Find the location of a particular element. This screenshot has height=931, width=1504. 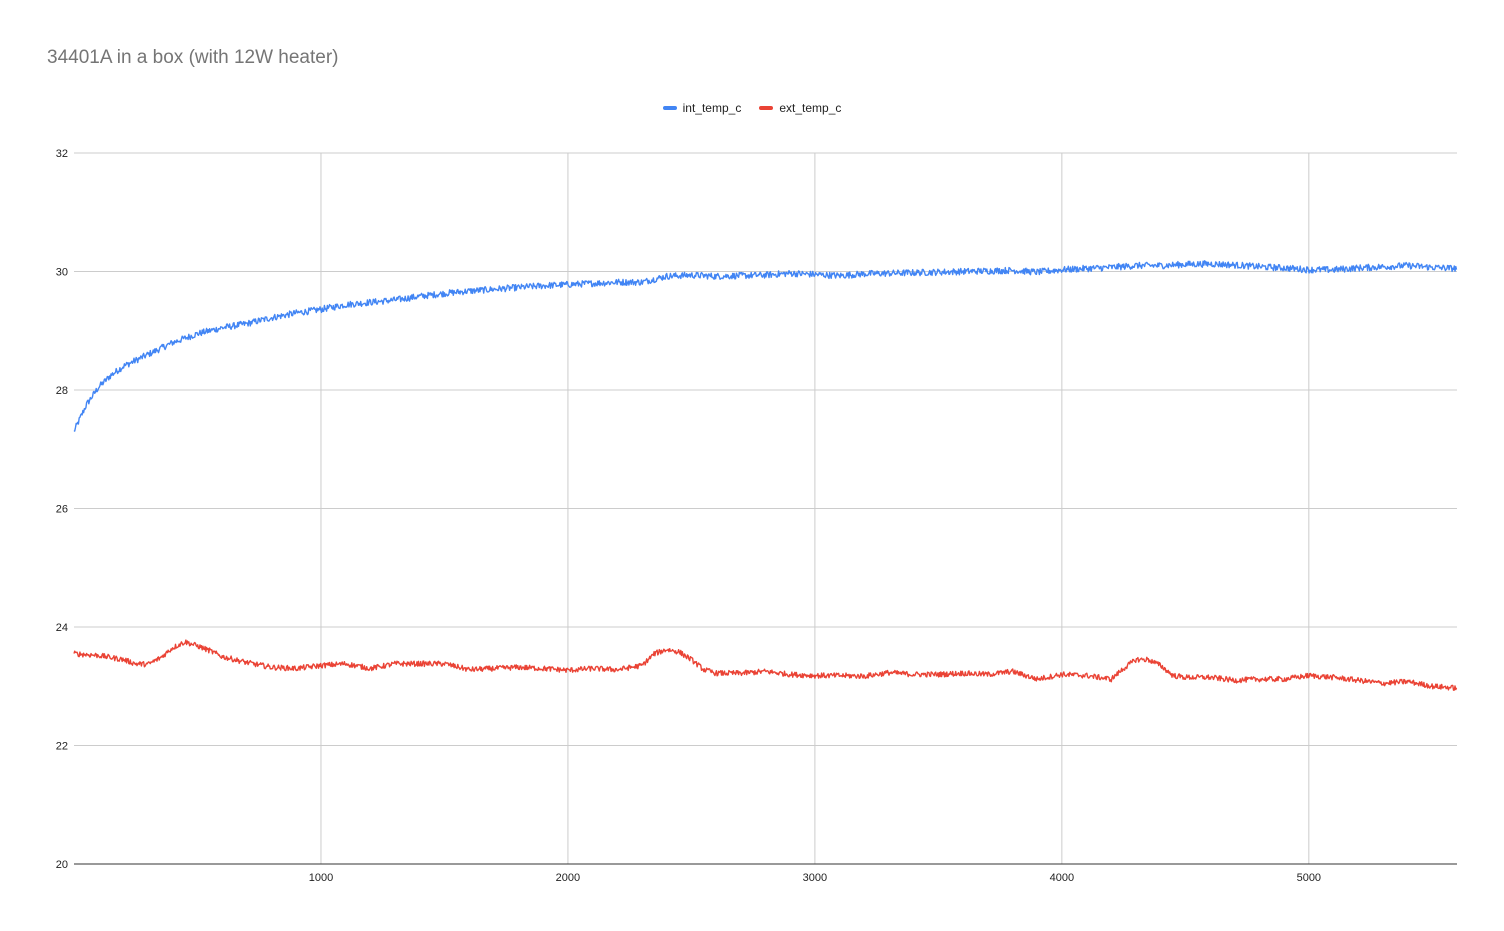

y-tick-label: 26 is located at coordinates (62, 510).